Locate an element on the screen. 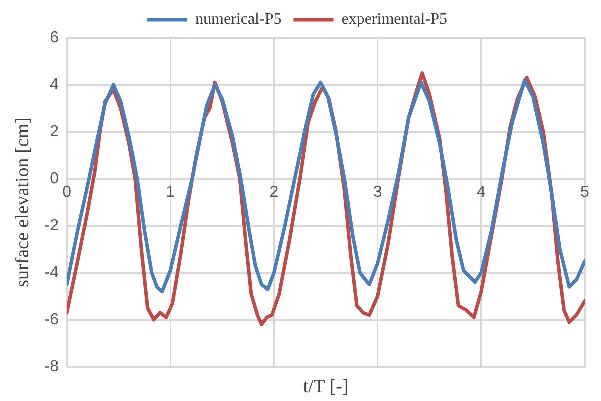  x-axis-title: t/T [-] is located at coordinates (326, 387).